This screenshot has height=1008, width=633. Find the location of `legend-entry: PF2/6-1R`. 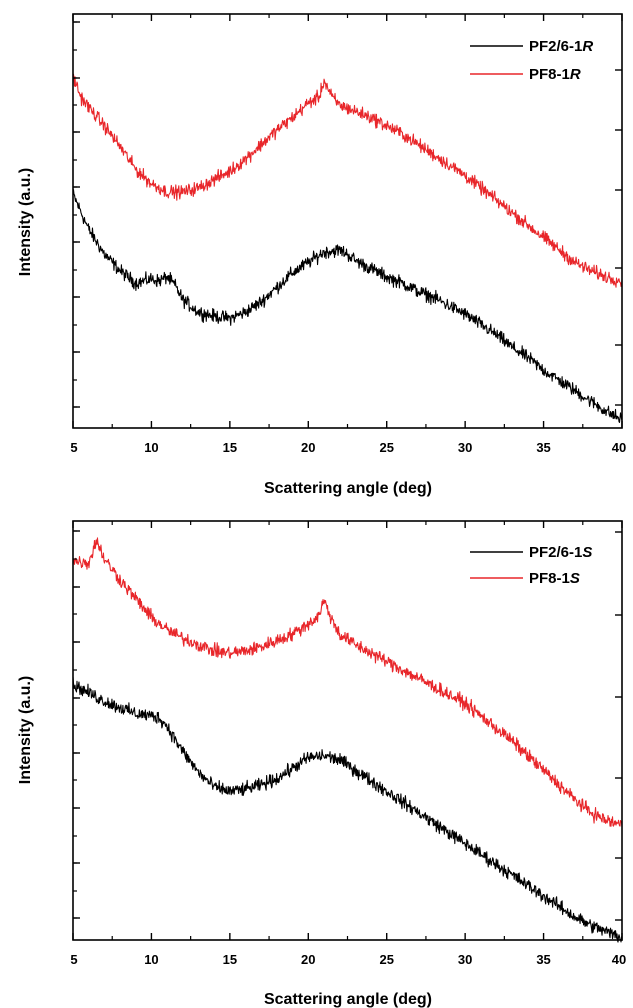

legend-entry: PF2/6-1R is located at coordinates (561, 46).